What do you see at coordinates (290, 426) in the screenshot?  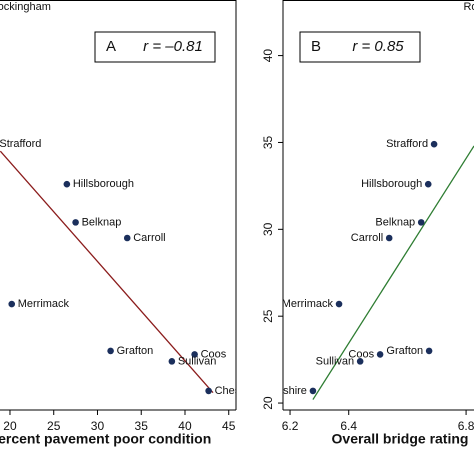 I see `x-tick-label: 6.2` at bounding box center [290, 426].